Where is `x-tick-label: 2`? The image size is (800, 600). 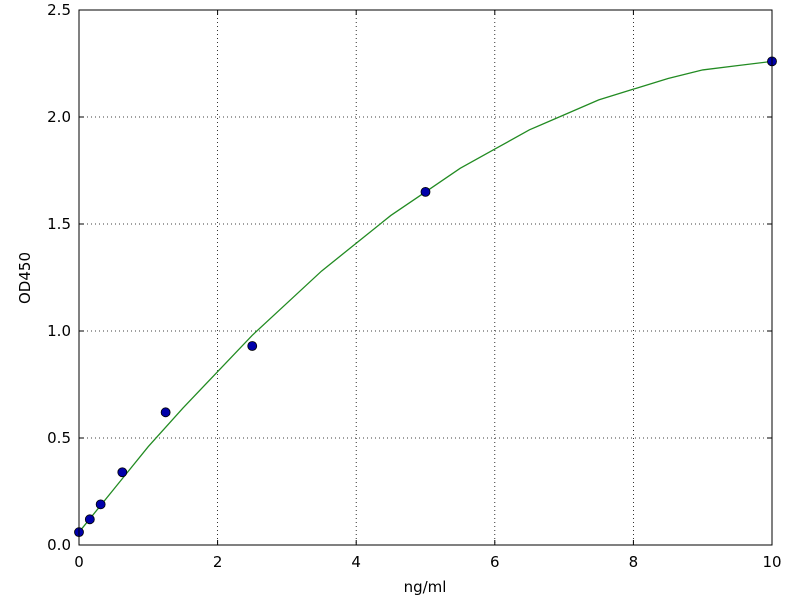
x-tick-label: 2 is located at coordinates (218, 562).